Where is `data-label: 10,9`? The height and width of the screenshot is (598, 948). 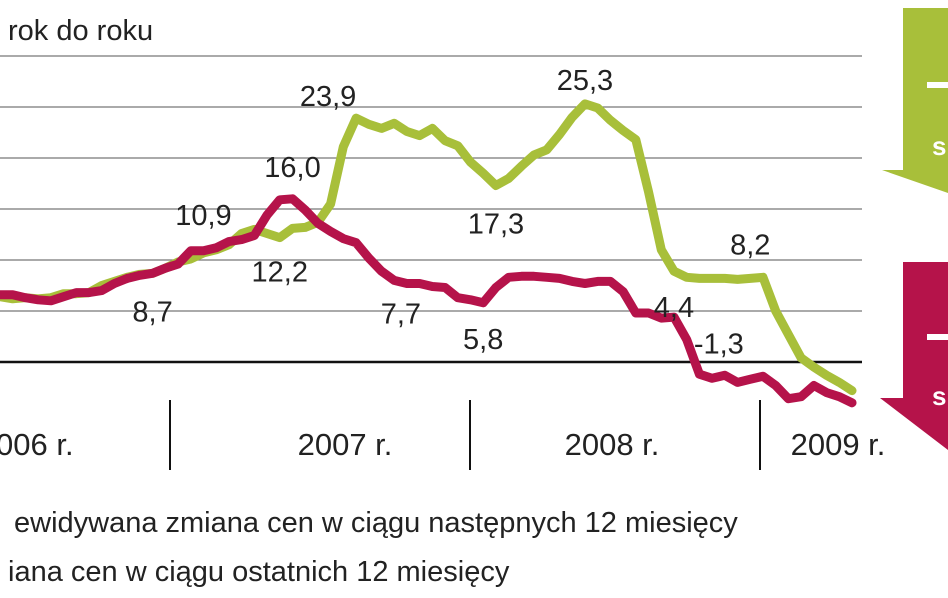 data-label: 10,9 is located at coordinates (203, 216).